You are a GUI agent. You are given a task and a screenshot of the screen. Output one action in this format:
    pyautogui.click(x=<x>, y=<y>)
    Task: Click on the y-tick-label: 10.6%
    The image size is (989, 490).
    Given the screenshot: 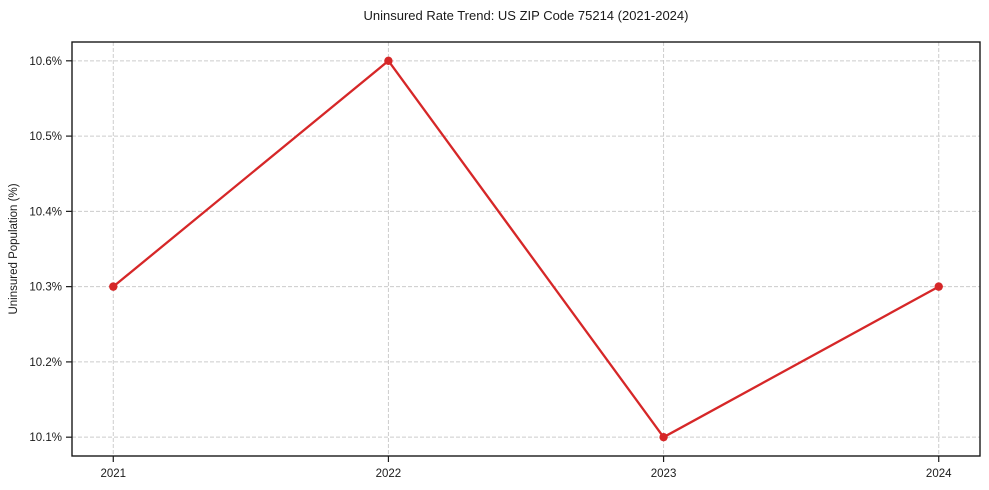 What is the action you would take?
    pyautogui.click(x=45, y=62)
    